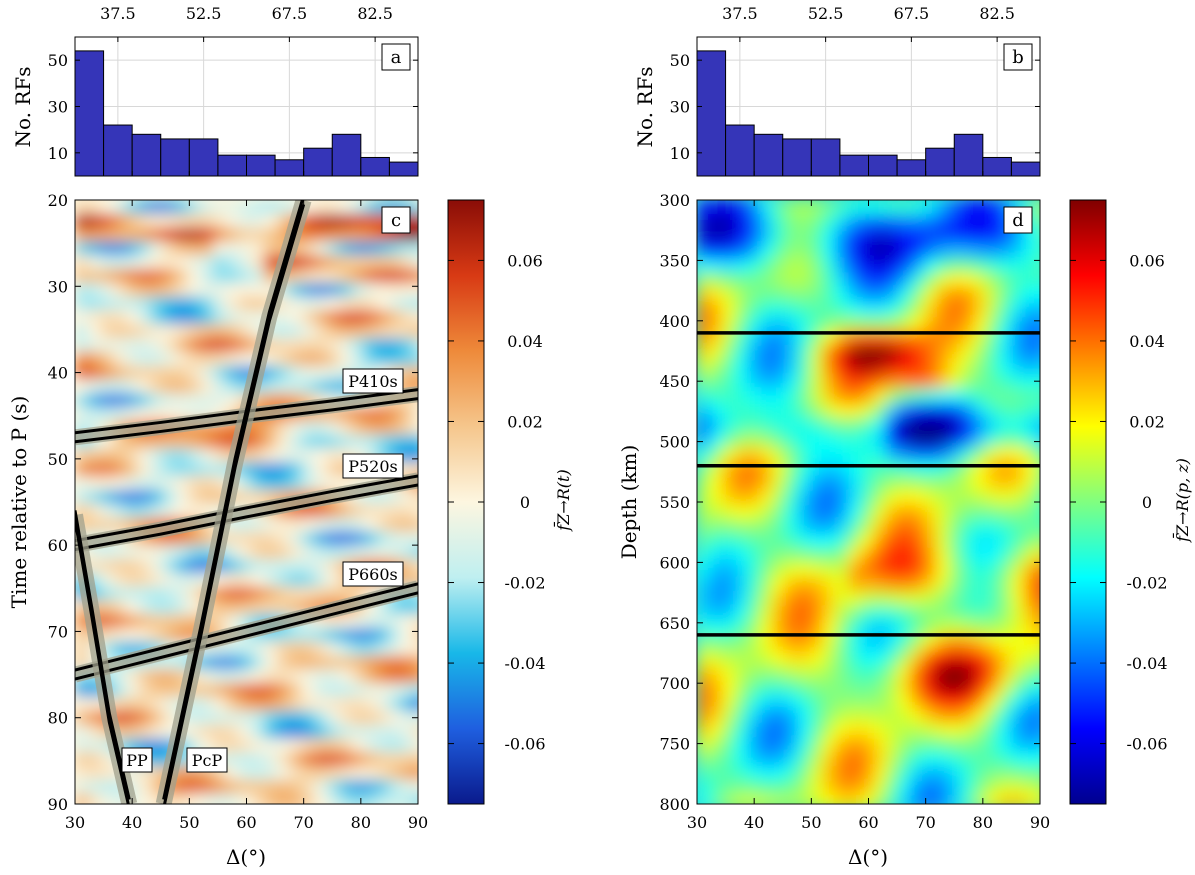  I want to click on colorbar-tick-label: -0.04, so click(524, 663).